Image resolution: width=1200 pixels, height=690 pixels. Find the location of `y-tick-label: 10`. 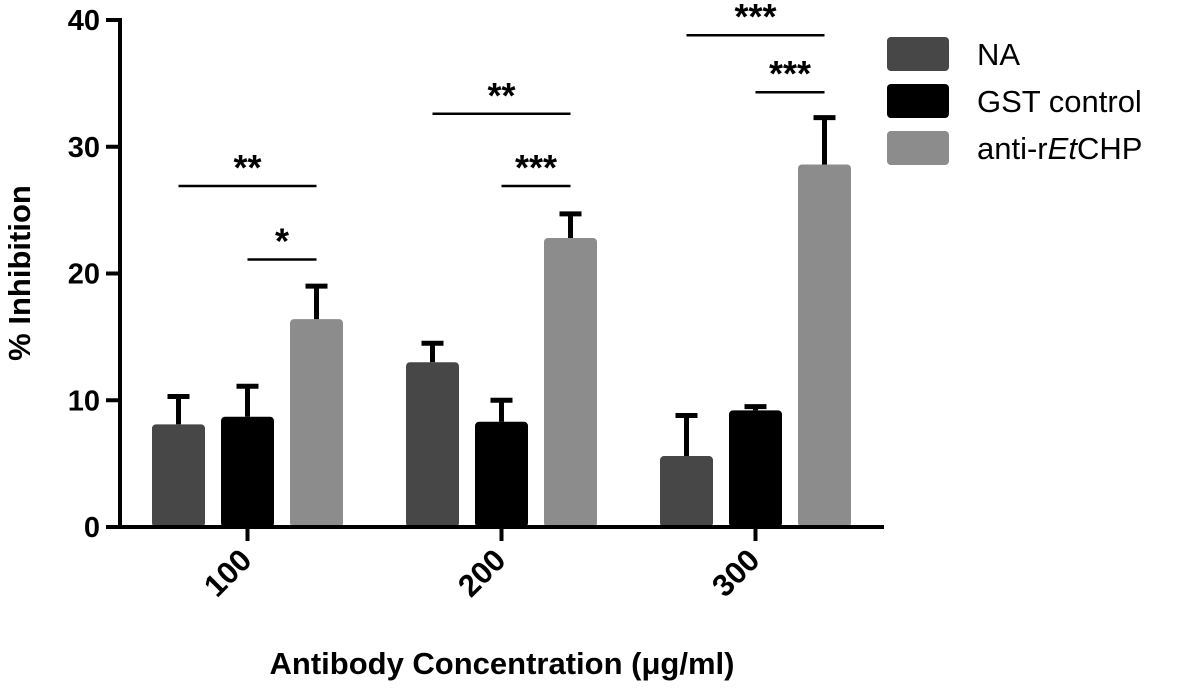

y-tick-label: 10 is located at coordinates (84, 401).